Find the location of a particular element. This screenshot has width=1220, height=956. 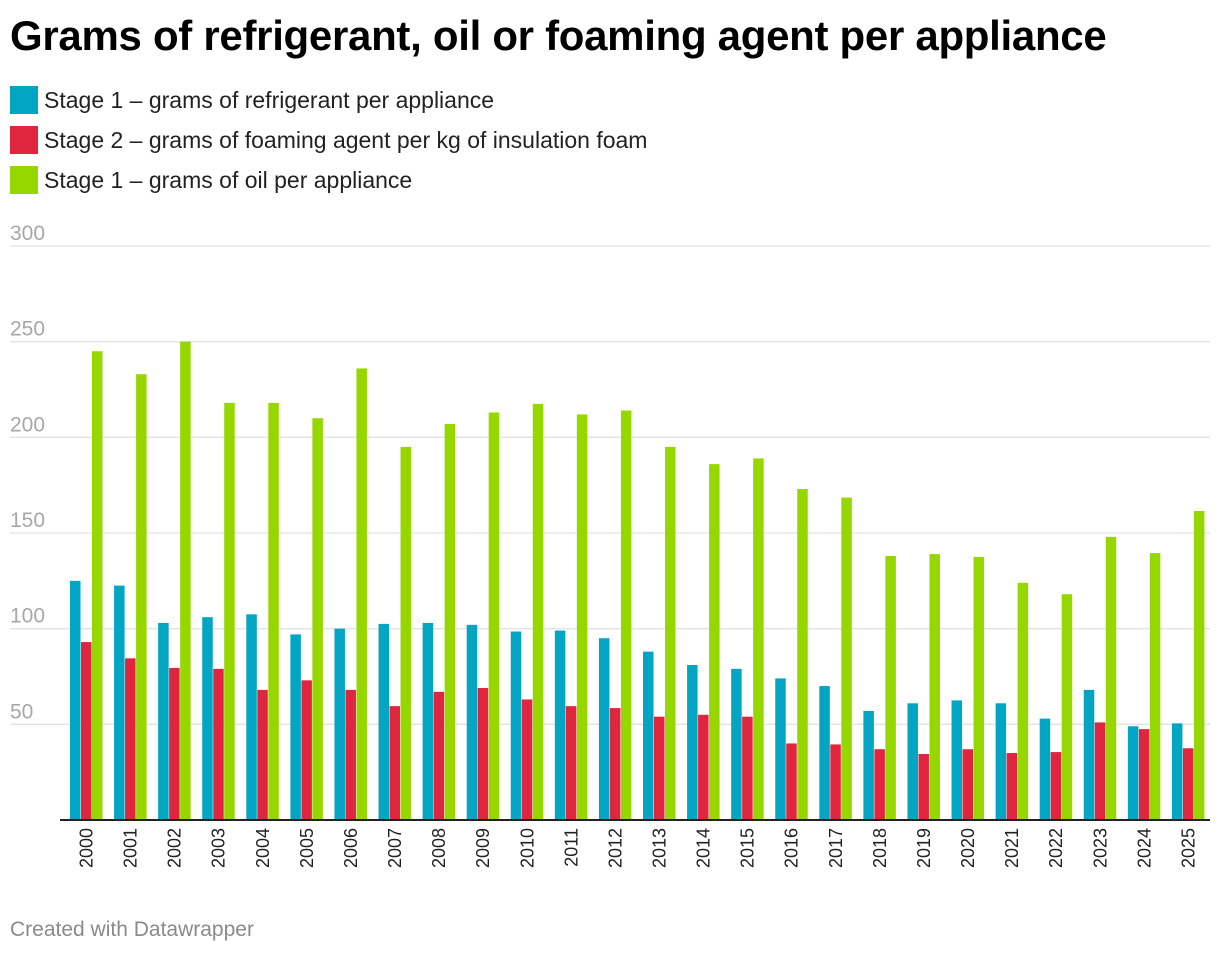

x-tick-label: 2011 is located at coordinates (571, 847).